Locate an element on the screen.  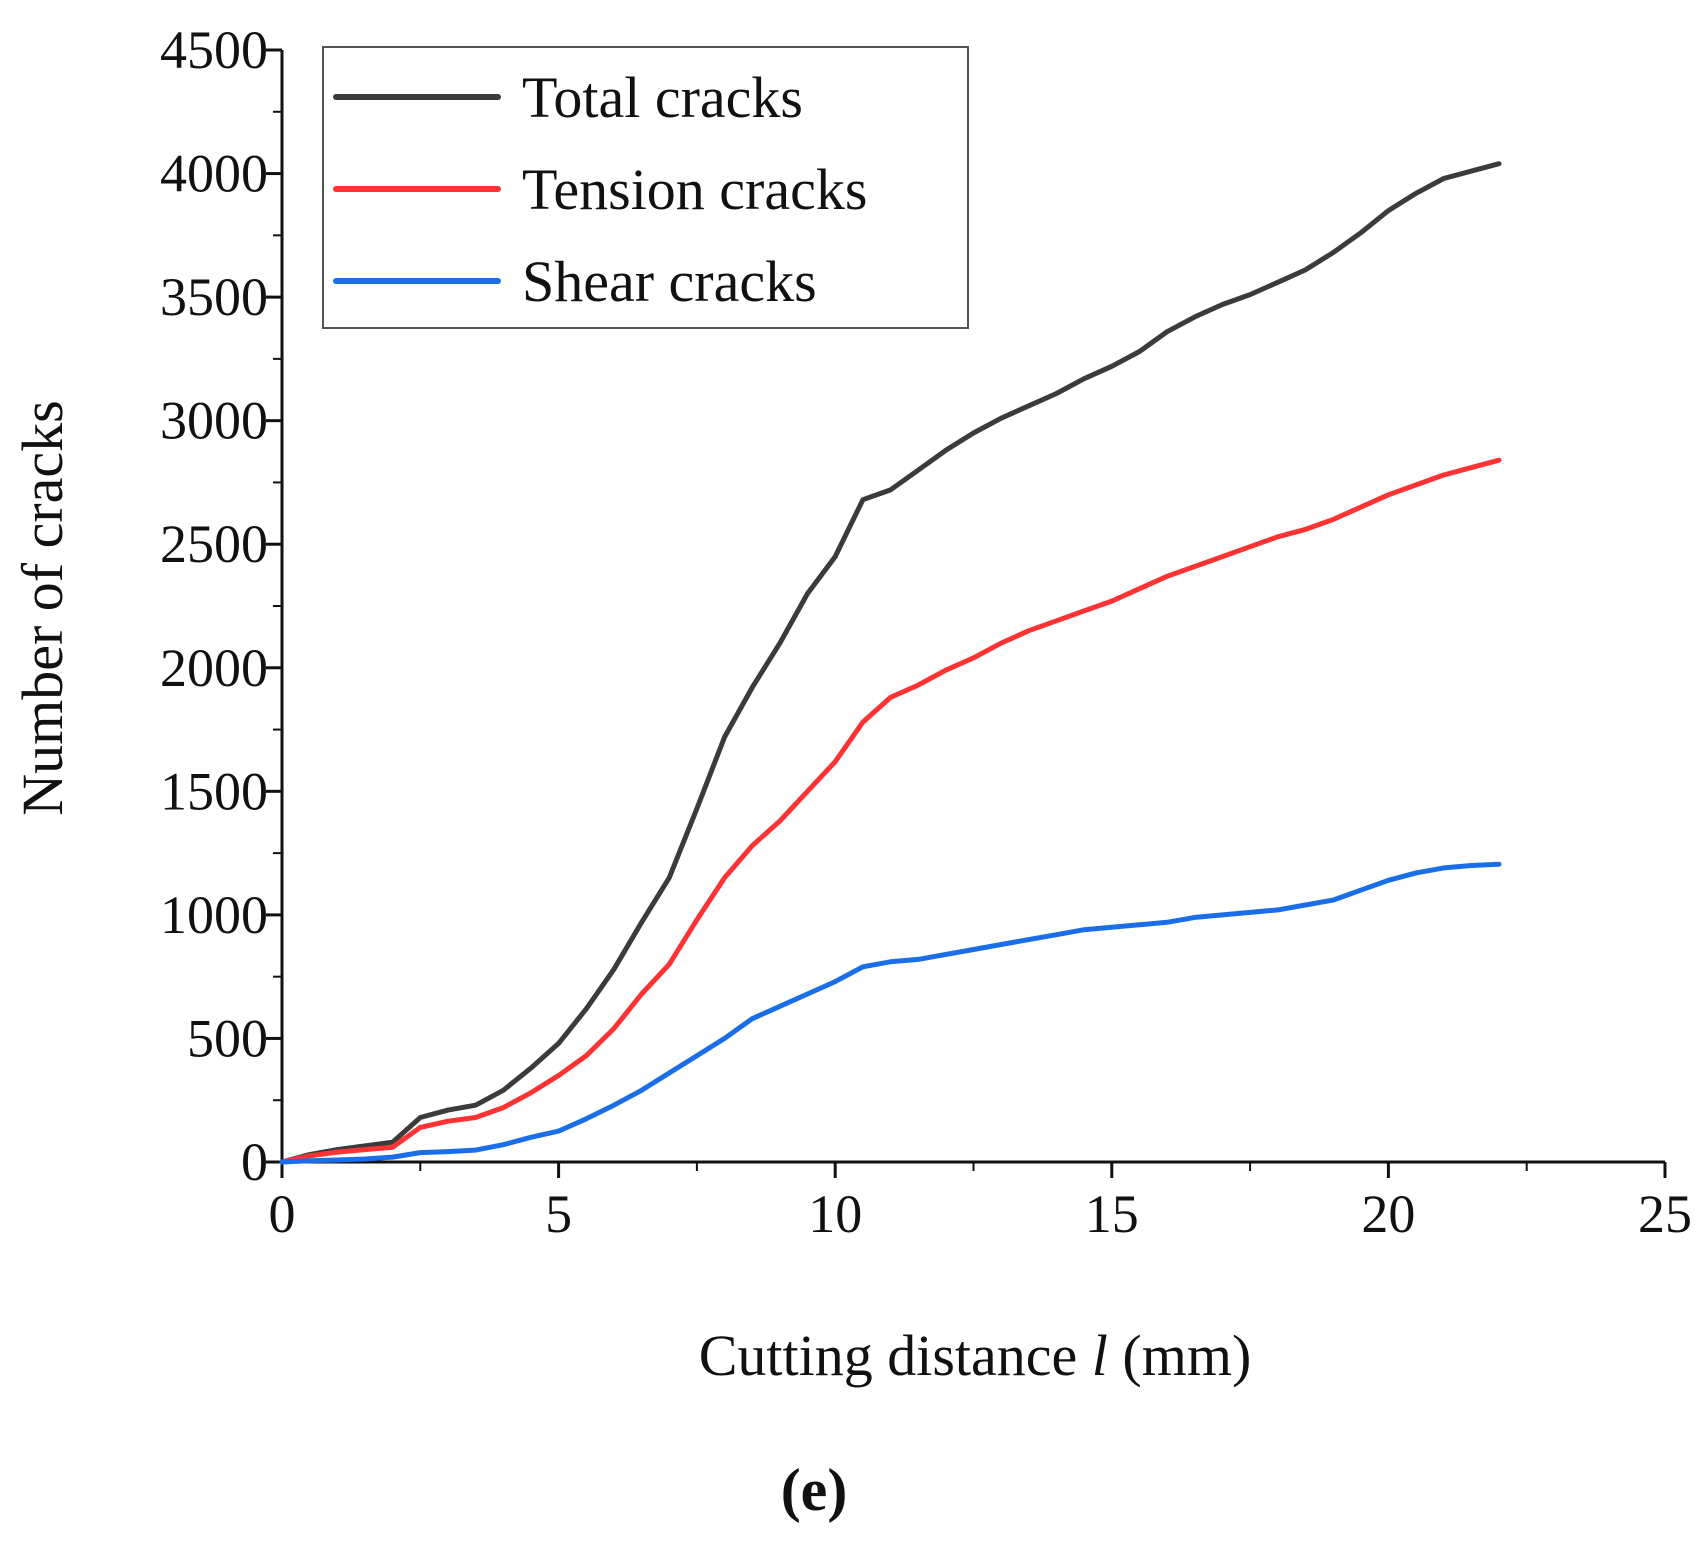
y-tick-label: 2500 is located at coordinates (214, 544).